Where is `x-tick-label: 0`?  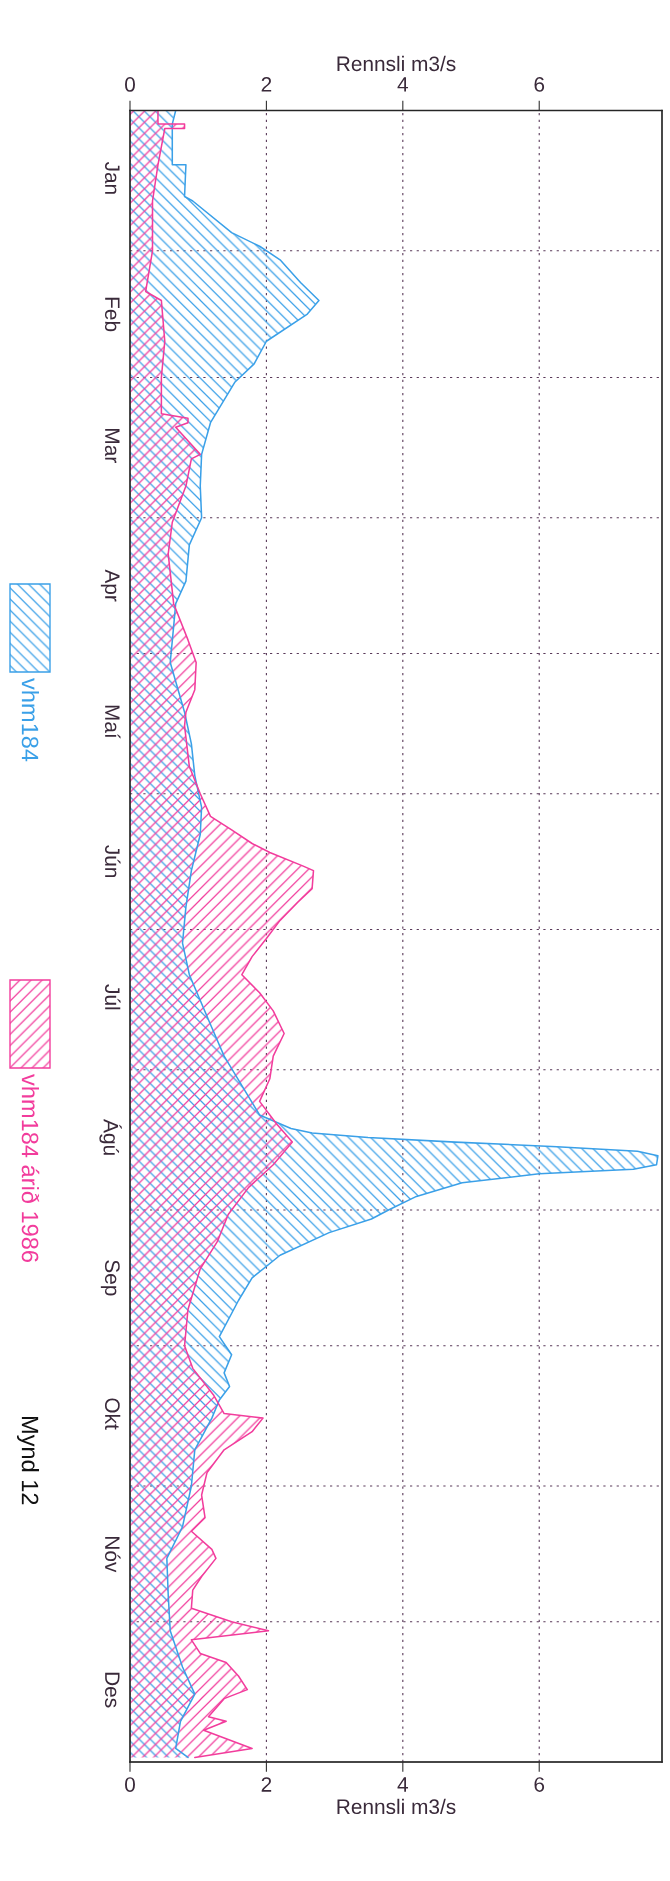
x-tick-label: 0 is located at coordinates (130, 1784).